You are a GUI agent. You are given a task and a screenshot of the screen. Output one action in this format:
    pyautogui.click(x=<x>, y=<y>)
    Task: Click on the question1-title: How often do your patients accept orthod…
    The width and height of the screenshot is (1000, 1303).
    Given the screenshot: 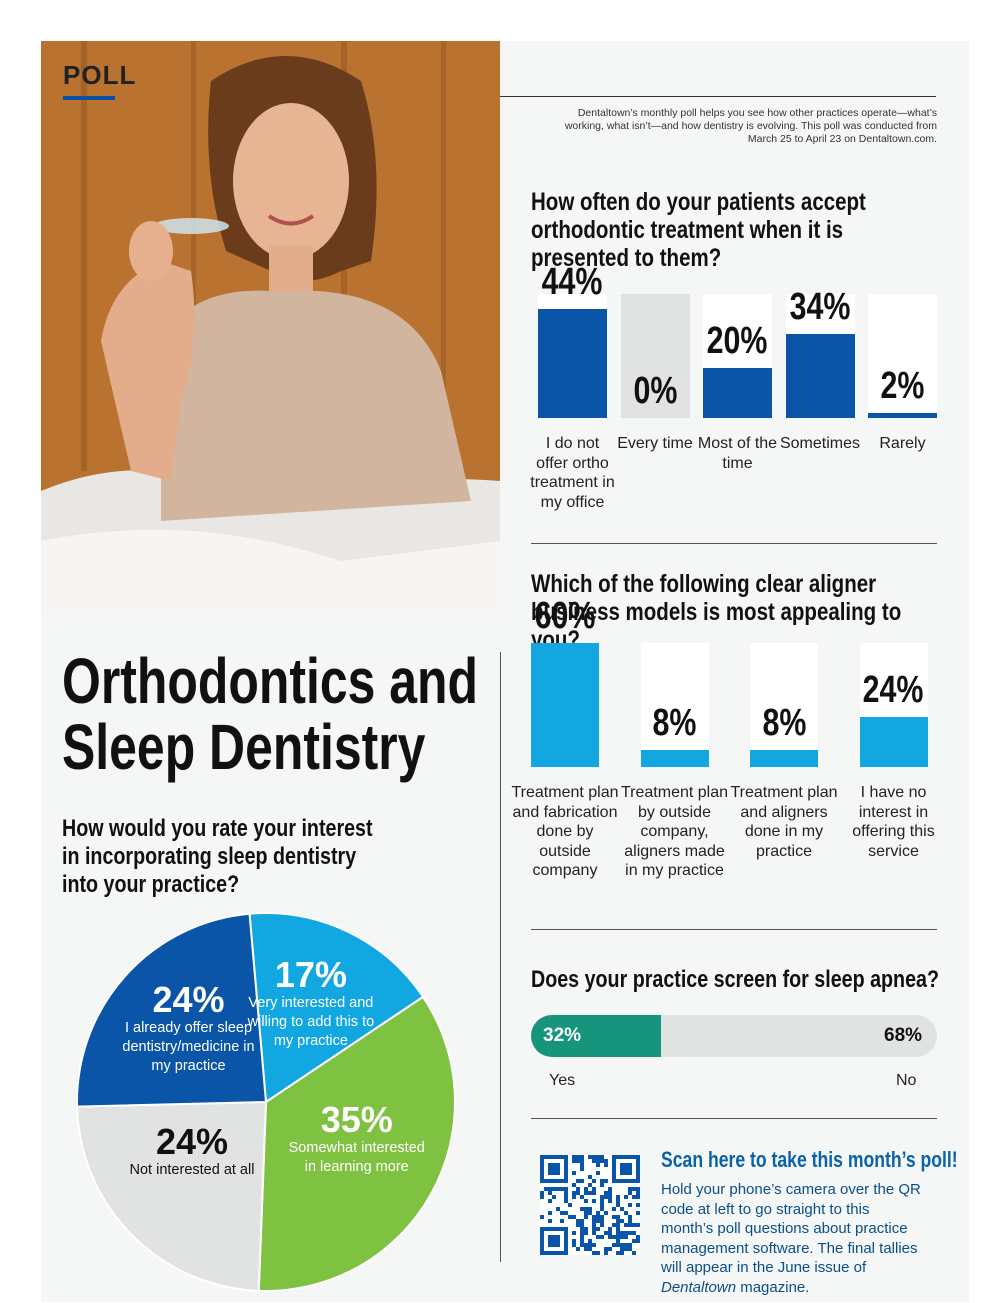 What is the action you would take?
    pyautogui.click(x=741, y=230)
    